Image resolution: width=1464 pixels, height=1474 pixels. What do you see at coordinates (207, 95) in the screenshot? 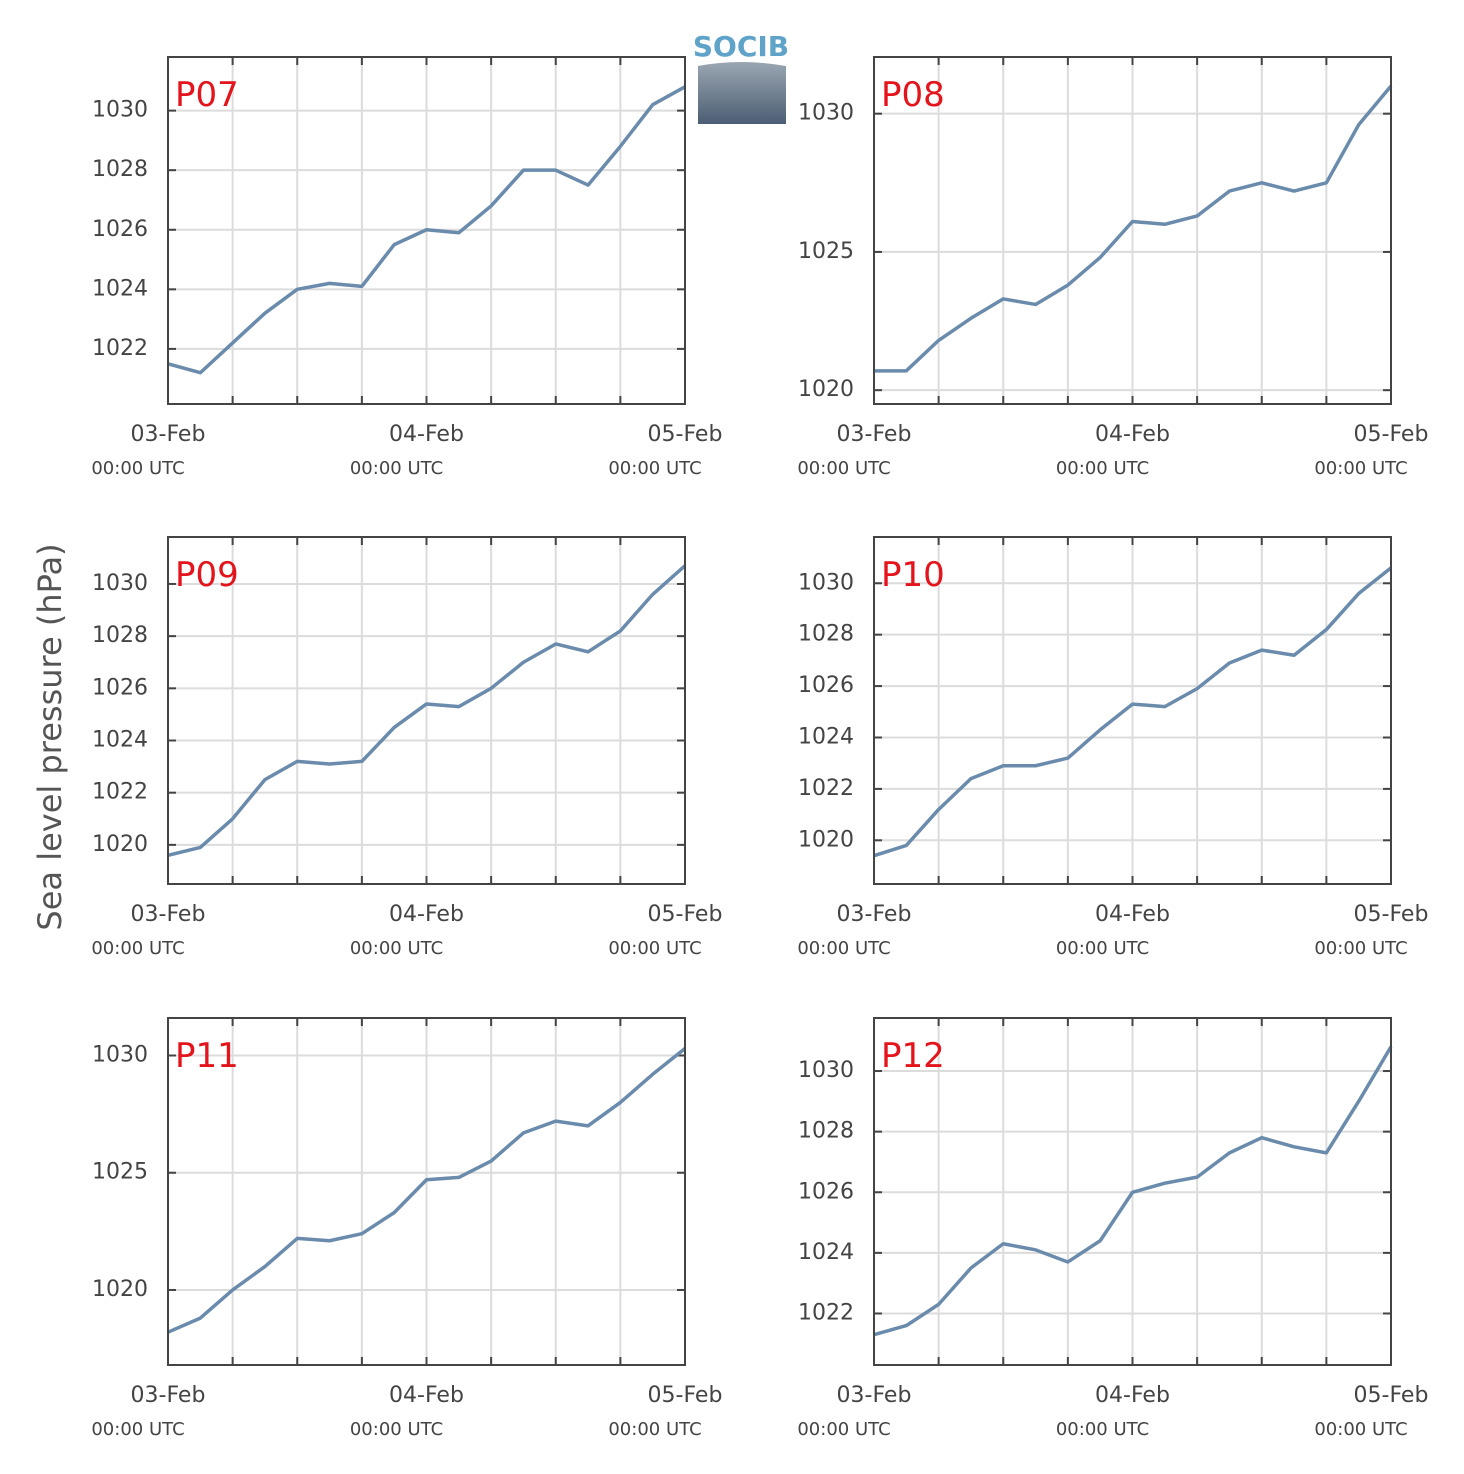
I see `panel-title: P07` at bounding box center [207, 95].